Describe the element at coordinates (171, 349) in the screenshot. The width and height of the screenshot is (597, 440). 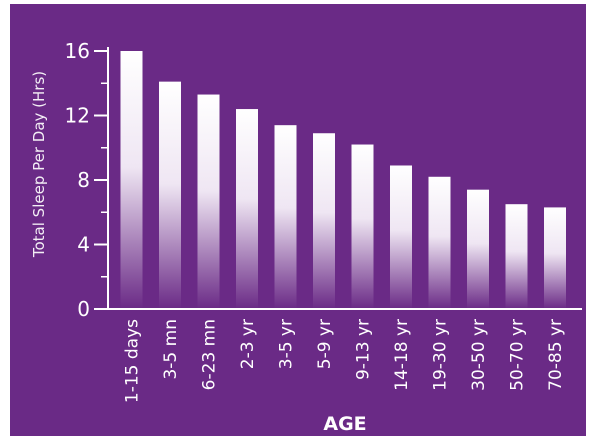
I see `x-category-label: 3-5 mn` at that location.